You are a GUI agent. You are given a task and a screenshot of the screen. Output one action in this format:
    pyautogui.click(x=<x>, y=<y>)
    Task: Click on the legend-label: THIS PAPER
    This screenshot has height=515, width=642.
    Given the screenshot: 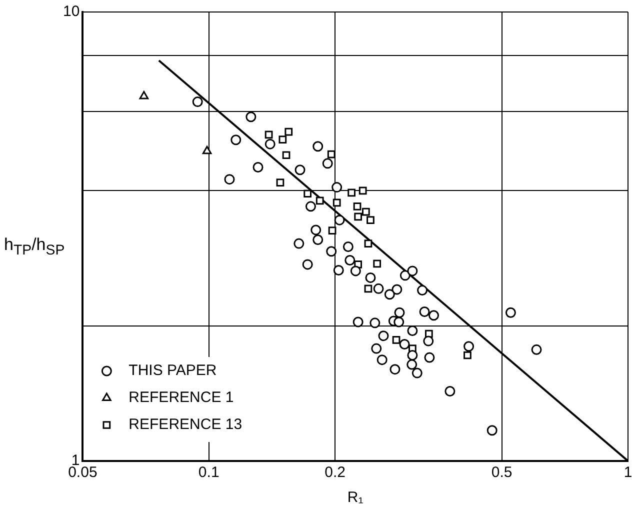 What is the action you would take?
    pyautogui.click(x=172, y=371)
    